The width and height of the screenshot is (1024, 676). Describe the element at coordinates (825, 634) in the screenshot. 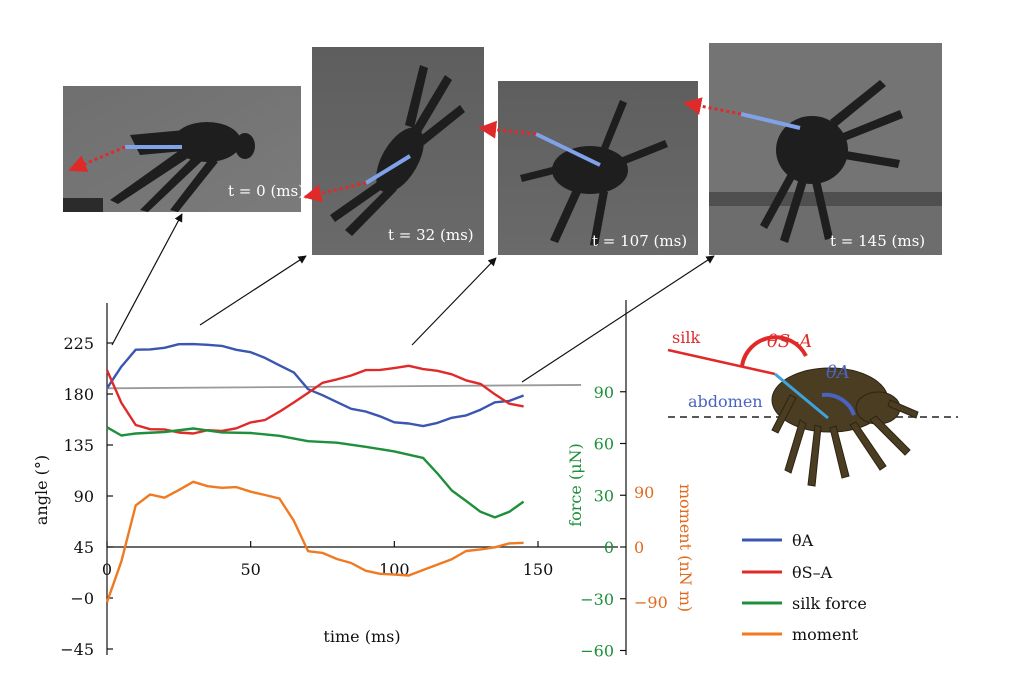

I see `legend-label-moment: moment` at that location.